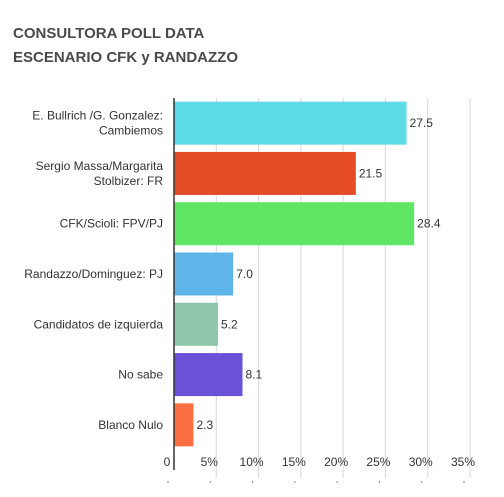 Image resolution: width=504 pixels, height=497 pixels. I want to click on category-label-line: No sabe, so click(140, 375).